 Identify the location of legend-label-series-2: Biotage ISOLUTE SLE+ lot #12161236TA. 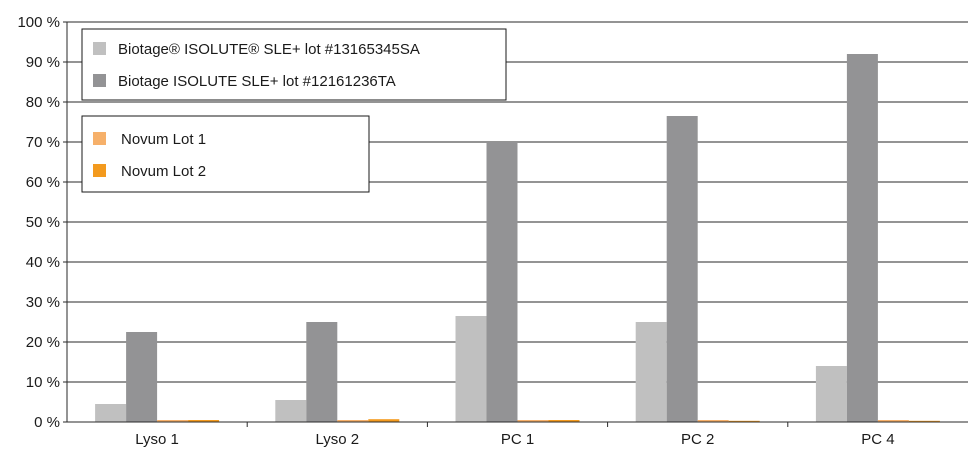
(257, 81).